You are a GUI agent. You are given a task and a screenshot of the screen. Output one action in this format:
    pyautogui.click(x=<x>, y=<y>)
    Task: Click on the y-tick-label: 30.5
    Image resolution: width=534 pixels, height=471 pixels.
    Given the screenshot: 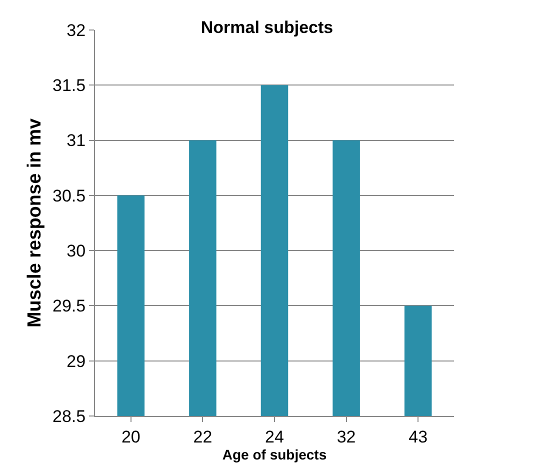 What is the action you would take?
    pyautogui.click(x=69, y=196)
    